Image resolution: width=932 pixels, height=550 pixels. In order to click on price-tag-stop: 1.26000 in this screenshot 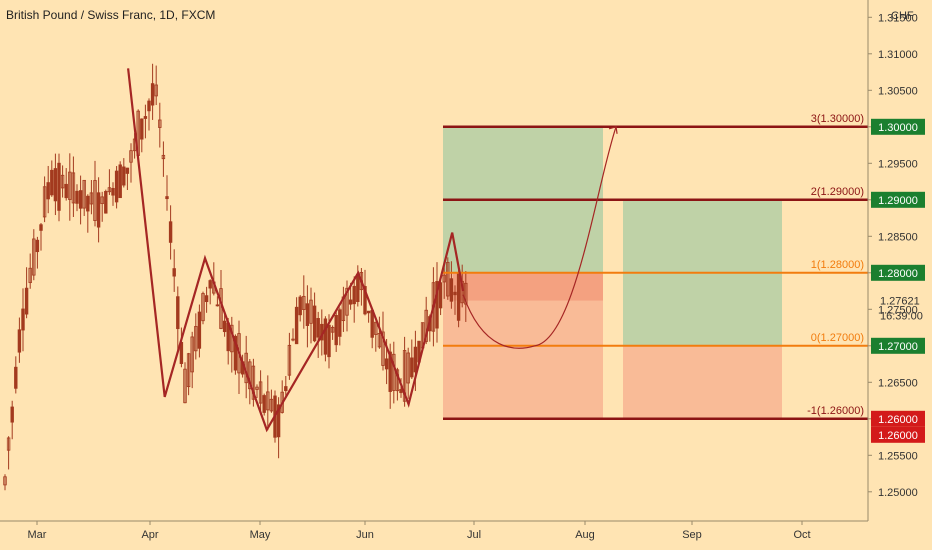, I will do `click(898, 436)`.